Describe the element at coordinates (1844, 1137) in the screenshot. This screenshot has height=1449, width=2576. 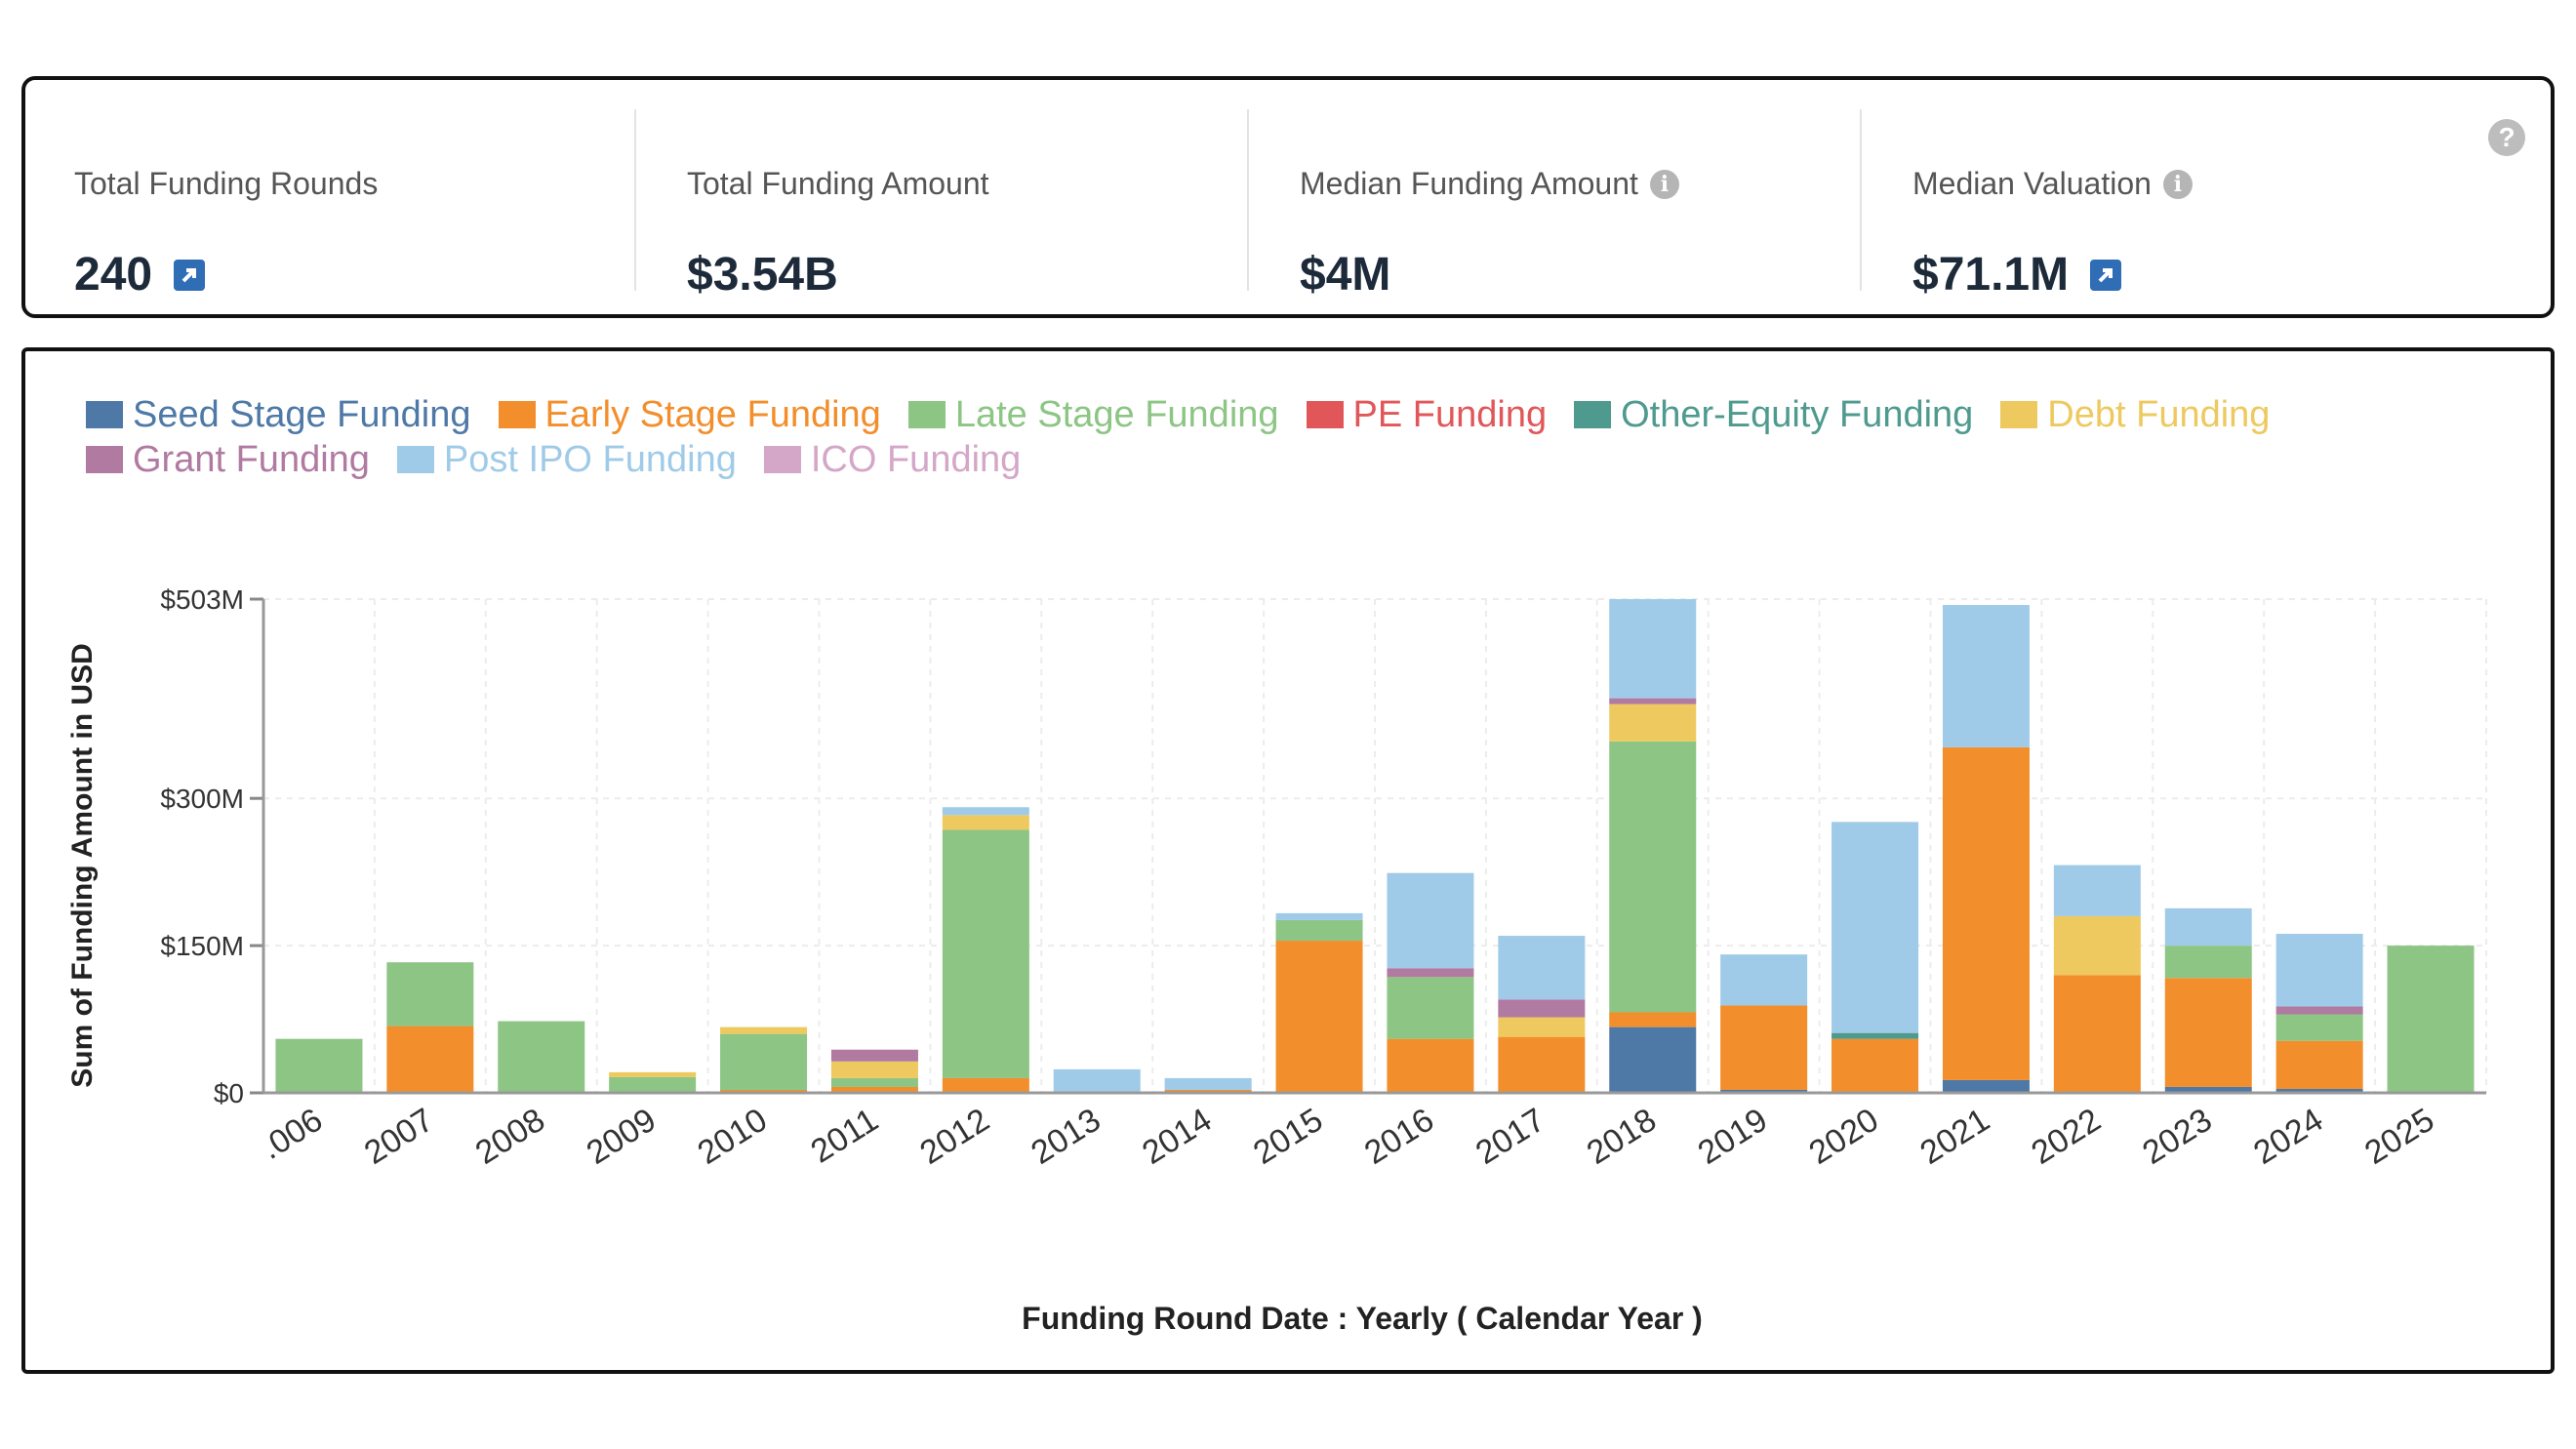
I see `x-tick-label: 2020` at that location.